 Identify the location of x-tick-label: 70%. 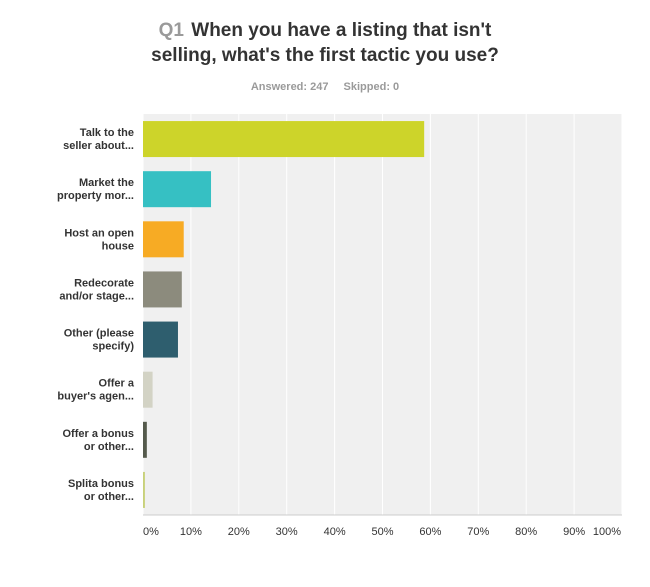
(478, 532).